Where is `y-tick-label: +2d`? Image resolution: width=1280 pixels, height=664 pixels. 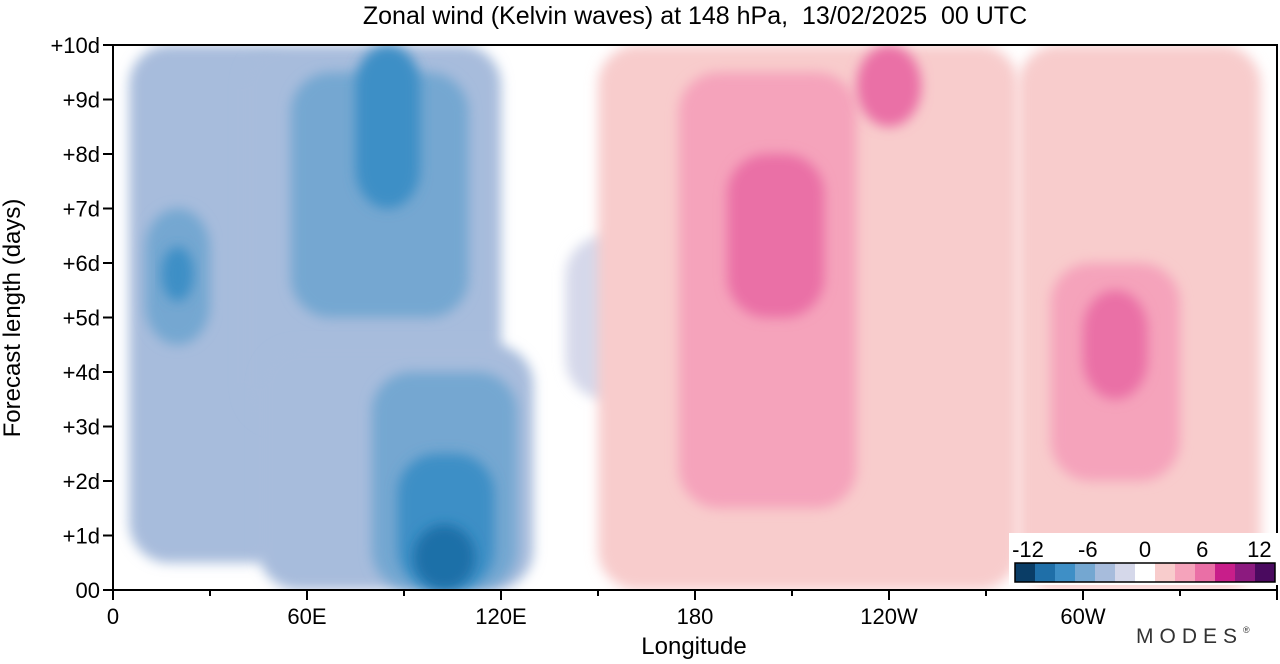 y-tick-label: +2d is located at coordinates (81, 481).